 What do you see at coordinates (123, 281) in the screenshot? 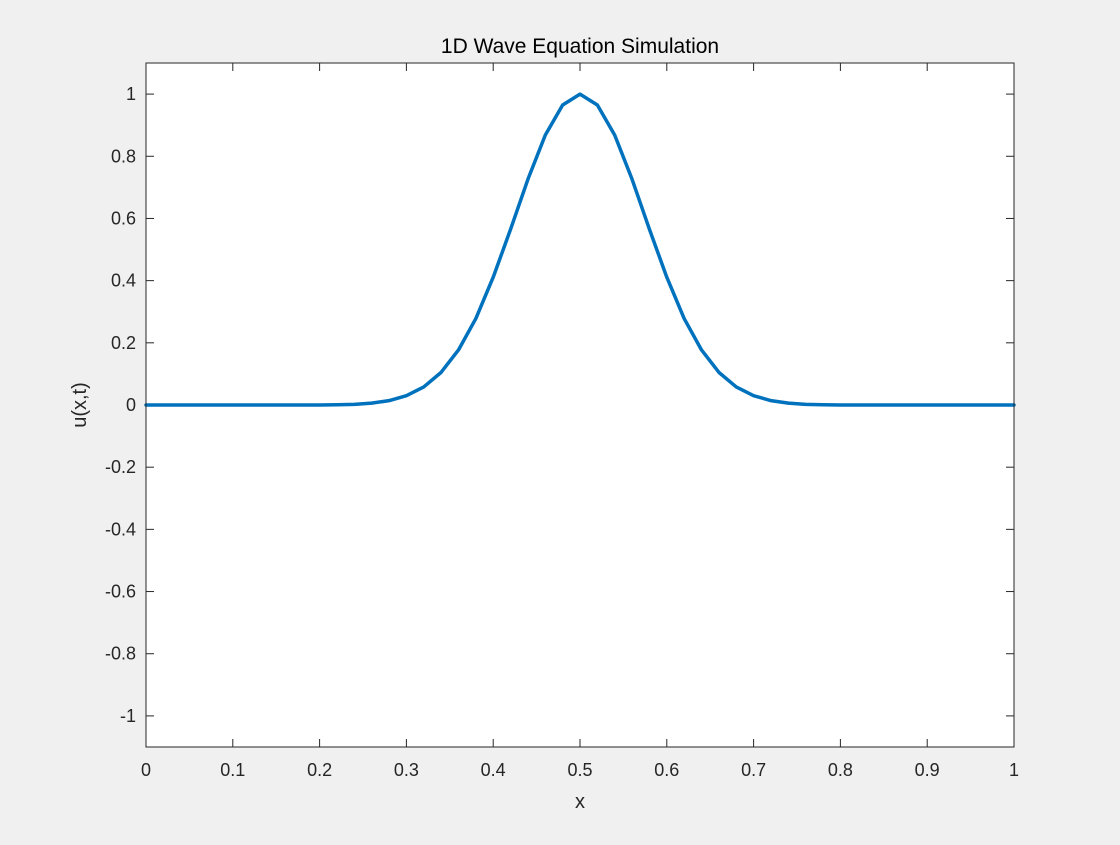
I see `y-tick-label: 0.4` at bounding box center [123, 281].